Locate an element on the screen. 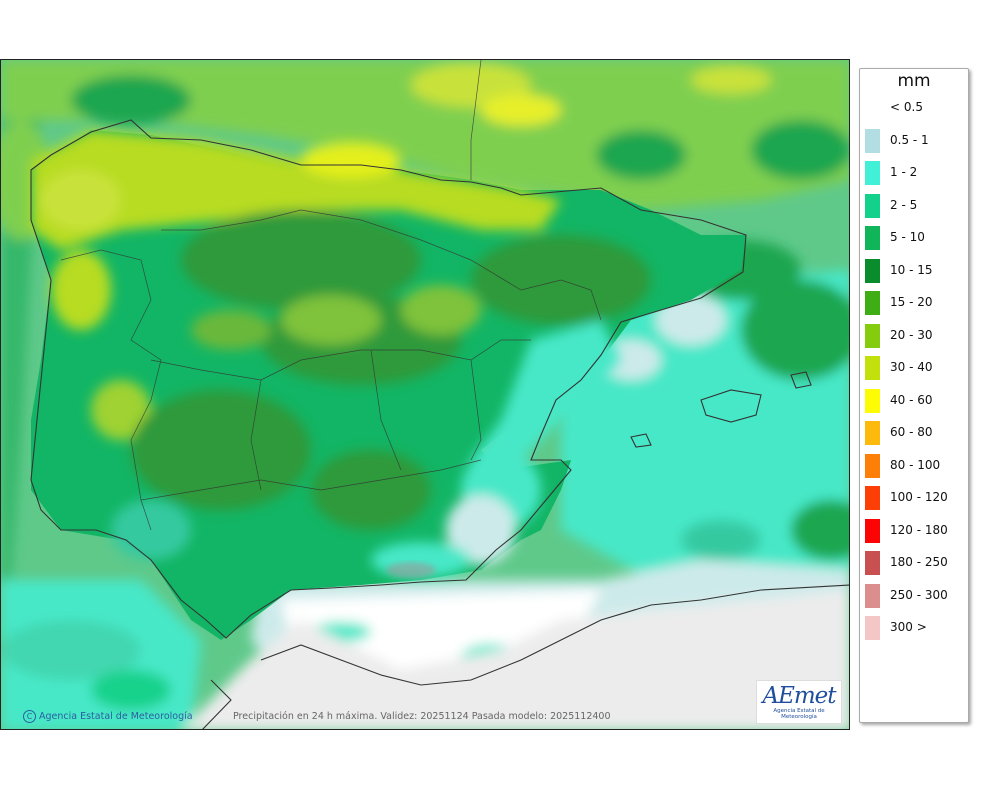 The height and width of the screenshot is (790, 1000). legend-item: 250 - 300 is located at coordinates (915, 595).